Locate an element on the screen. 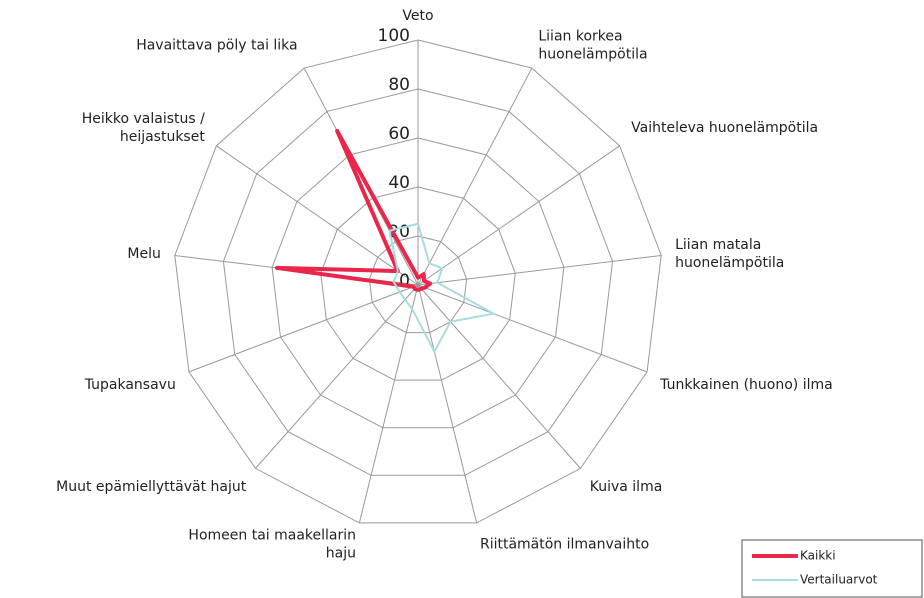 The height and width of the screenshot is (598, 924). category-label: Tupakansavu is located at coordinates (130, 385).